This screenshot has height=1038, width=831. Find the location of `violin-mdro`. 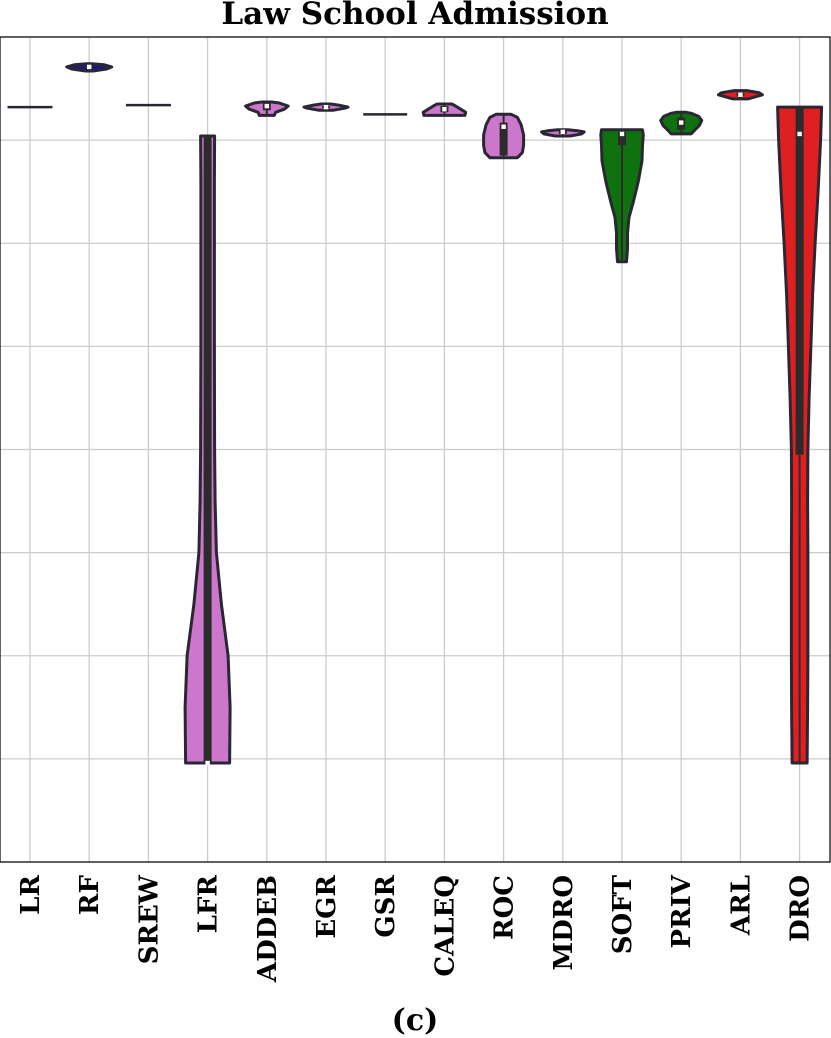

violin-mdro is located at coordinates (563, 133).